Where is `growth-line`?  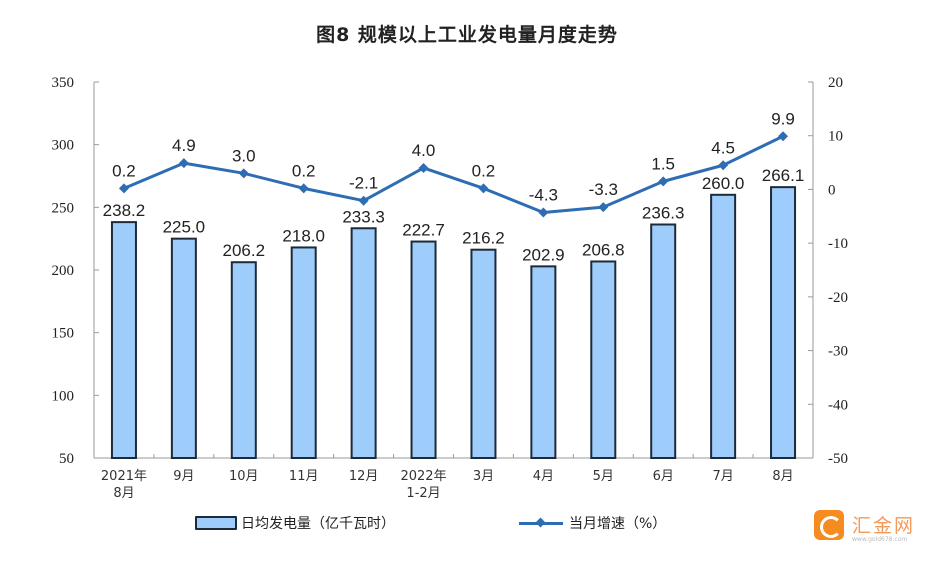
growth-line is located at coordinates (453, 174).